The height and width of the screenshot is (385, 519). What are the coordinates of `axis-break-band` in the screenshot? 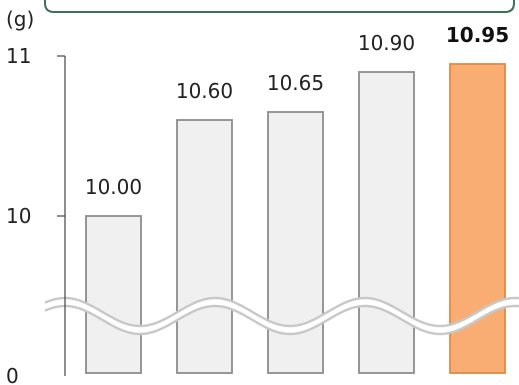 It's located at (281, 316).